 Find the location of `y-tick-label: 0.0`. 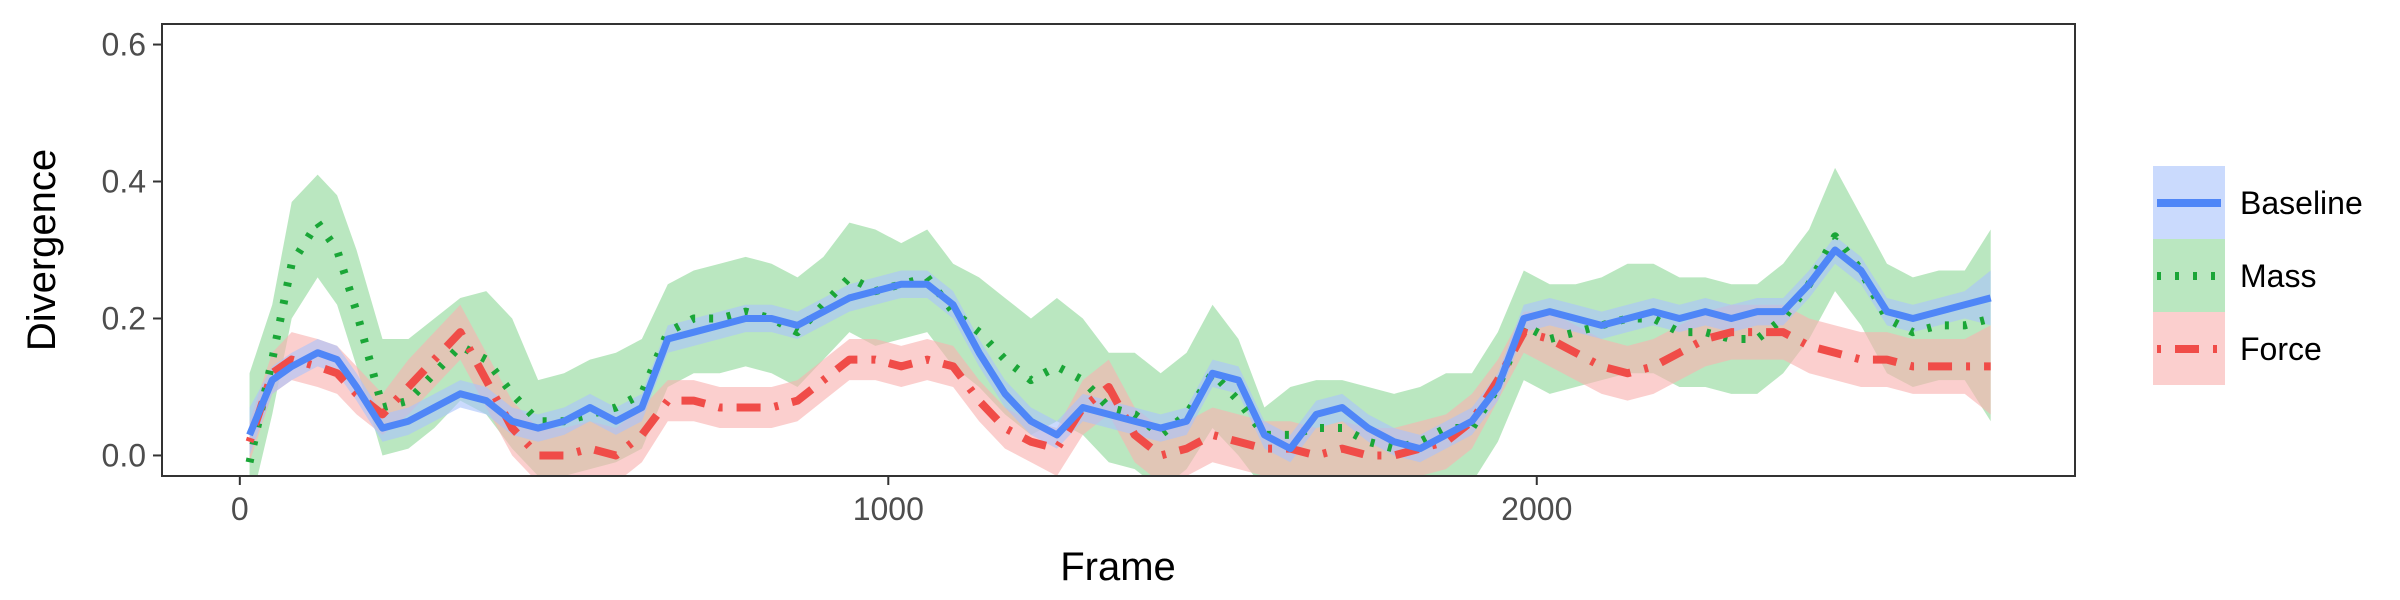

y-tick-label: 0.0 is located at coordinates (124, 455).